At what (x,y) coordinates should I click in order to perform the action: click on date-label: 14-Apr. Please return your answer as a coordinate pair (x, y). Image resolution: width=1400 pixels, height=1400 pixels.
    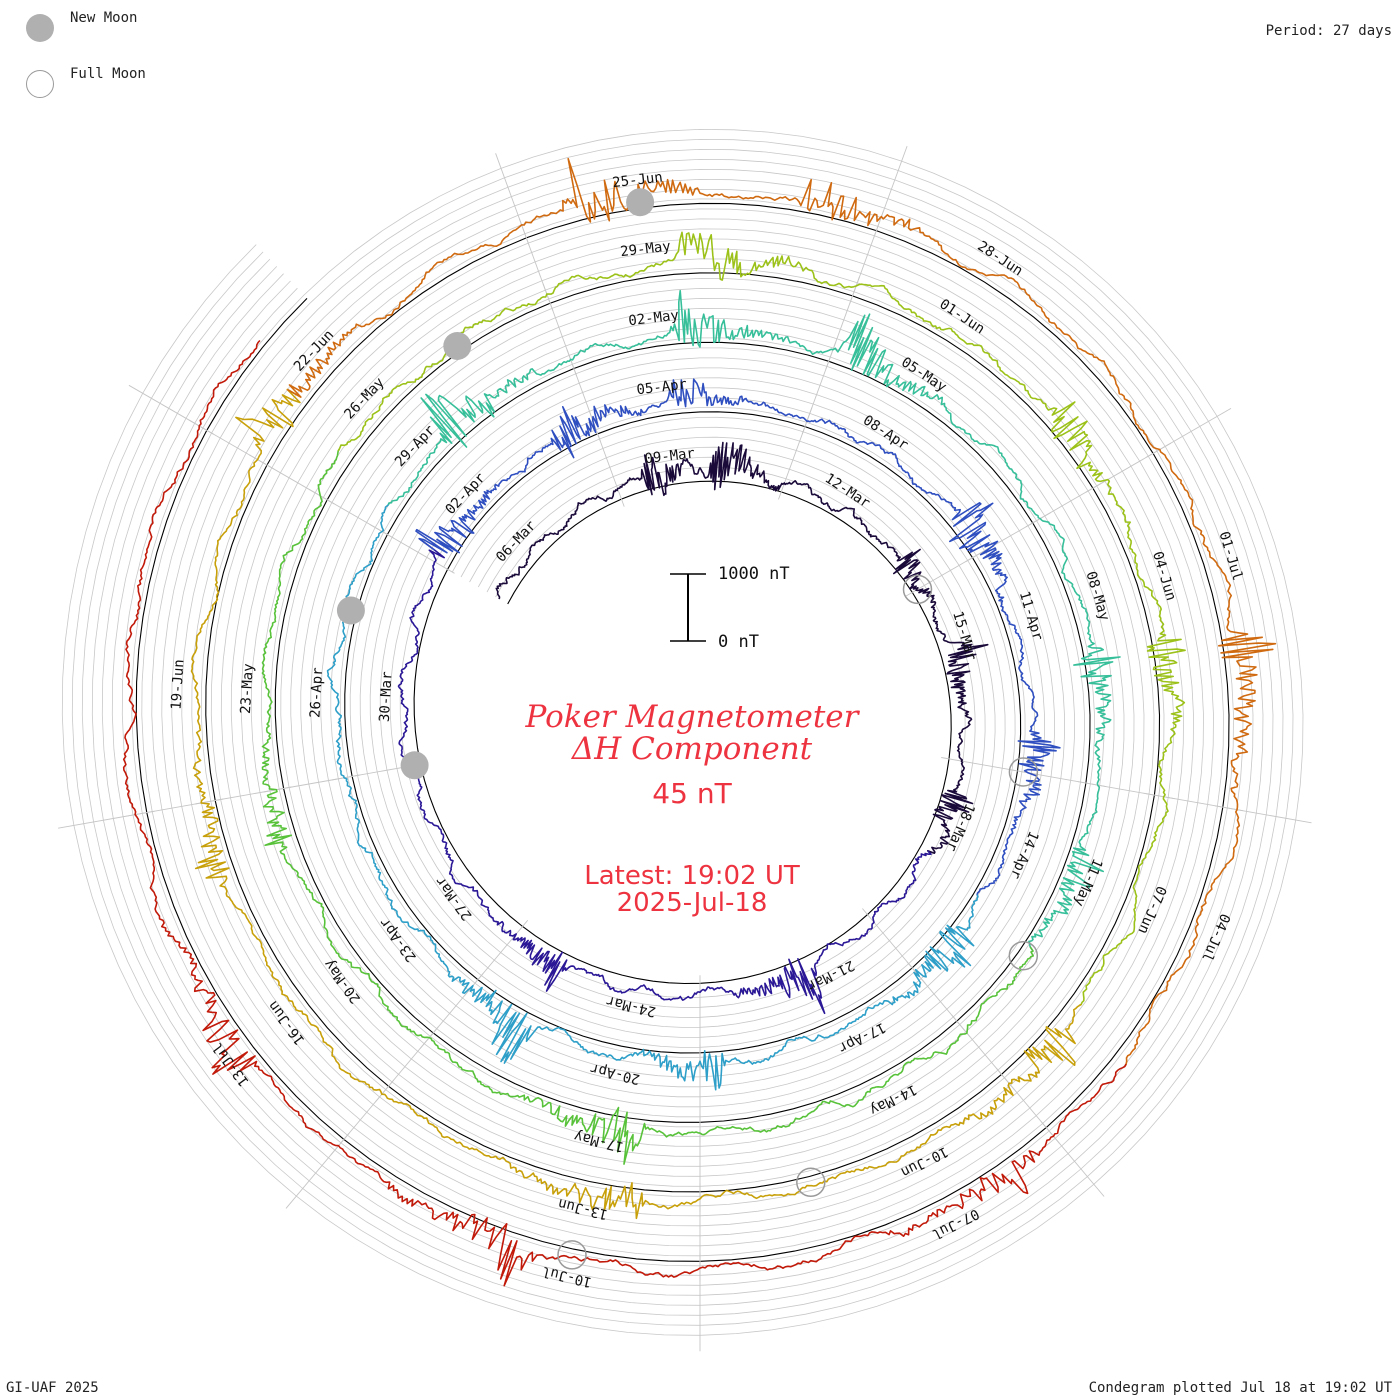
    Looking at the image, I should click on (1024, 854).